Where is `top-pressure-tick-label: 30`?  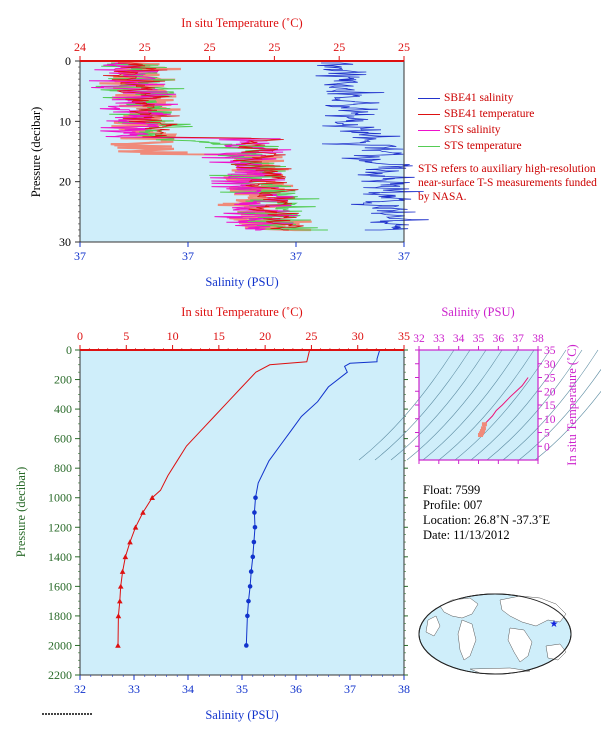
top-pressure-tick-label: 30 is located at coordinates (65, 242).